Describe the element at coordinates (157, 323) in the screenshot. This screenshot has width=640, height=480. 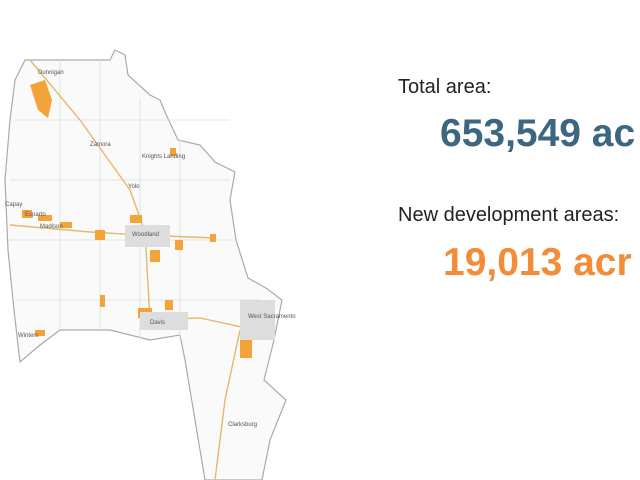
I see `place-label: Davis` at that location.